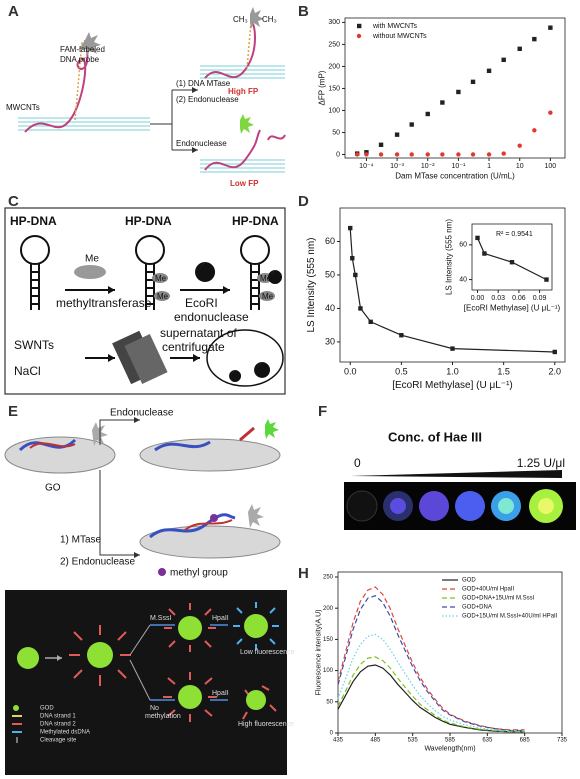  Describe the element at coordinates (266, 724) in the screenshot. I see `result-label: High fluorescence` at that location.